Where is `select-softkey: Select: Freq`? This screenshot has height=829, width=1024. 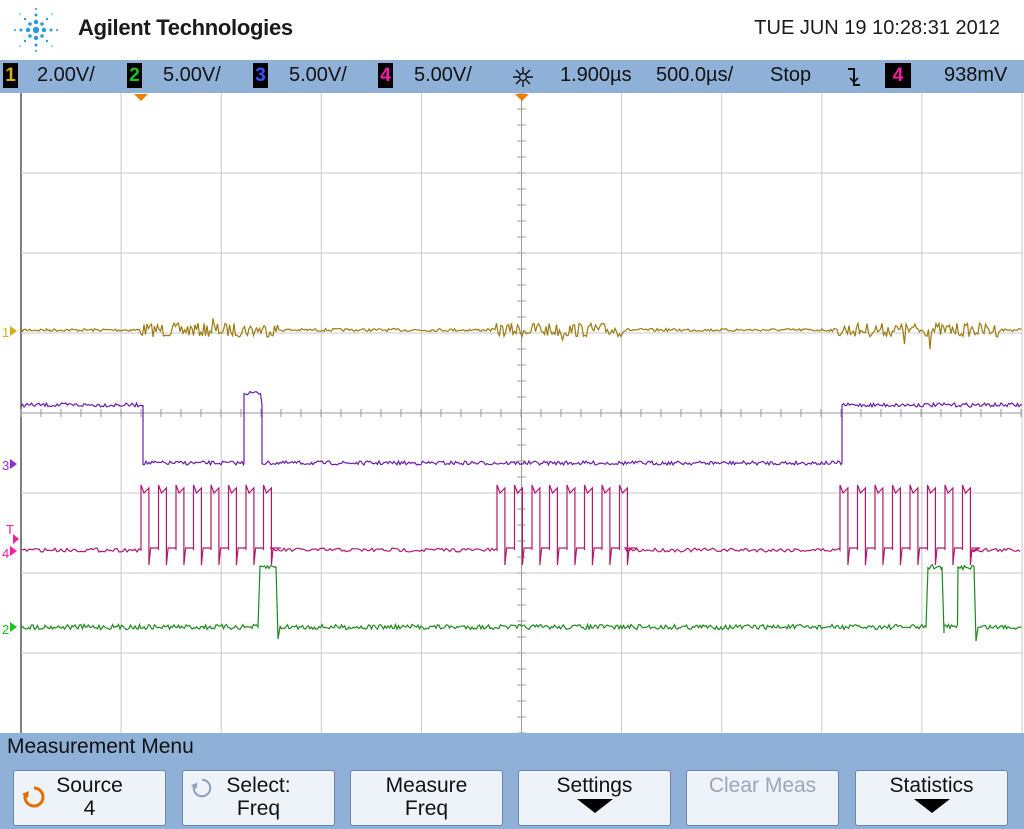 select-softkey: Select: Freq is located at coordinates (258, 798).